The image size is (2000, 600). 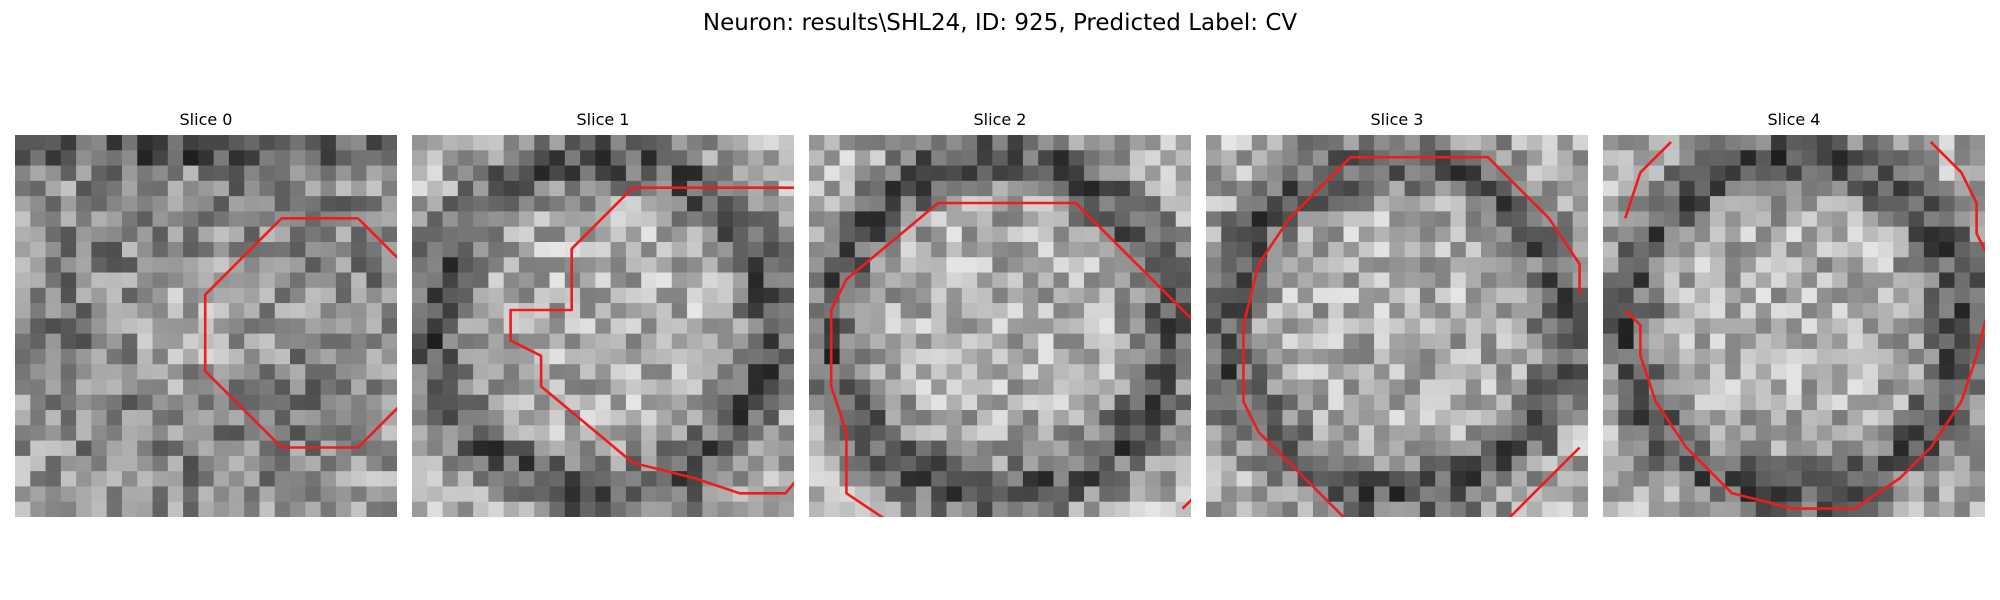 I want to click on slice-title: Slice 4, so click(x=1794, y=119).